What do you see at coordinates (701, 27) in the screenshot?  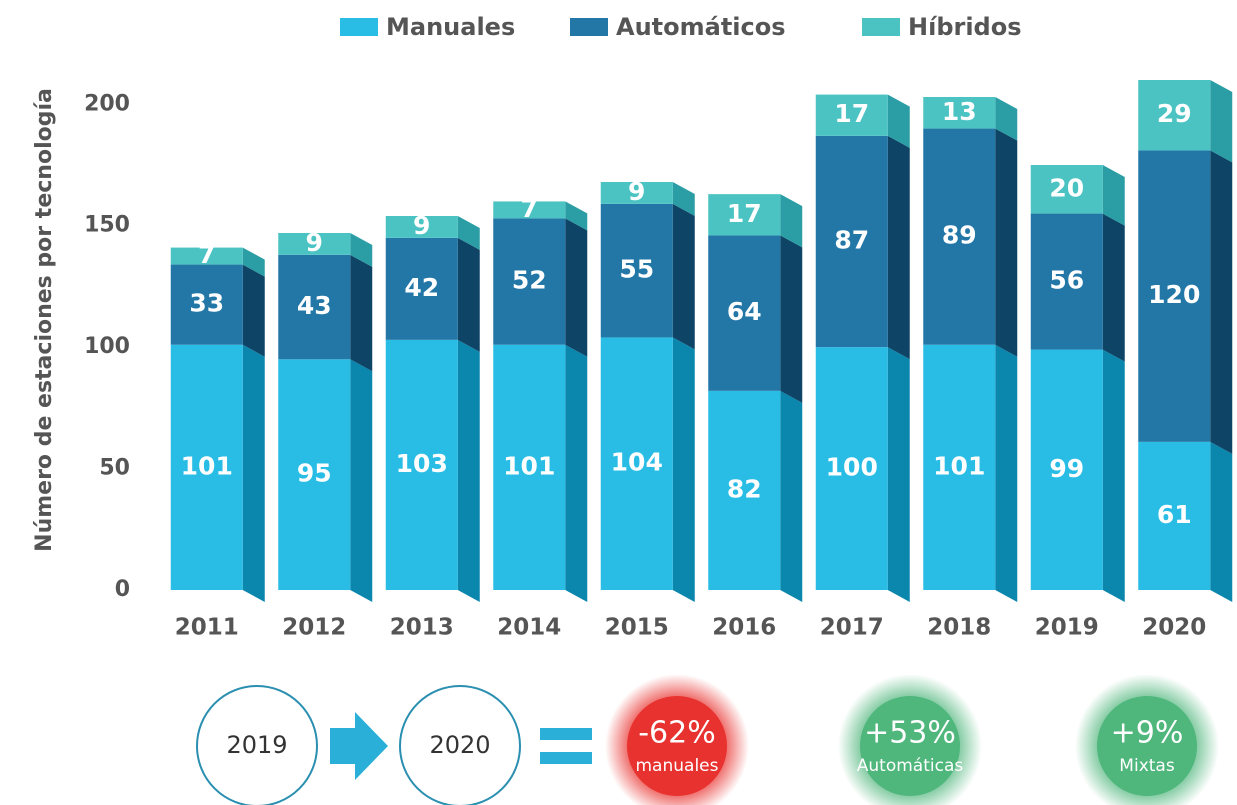 I see `legend-label: Automáticos` at bounding box center [701, 27].